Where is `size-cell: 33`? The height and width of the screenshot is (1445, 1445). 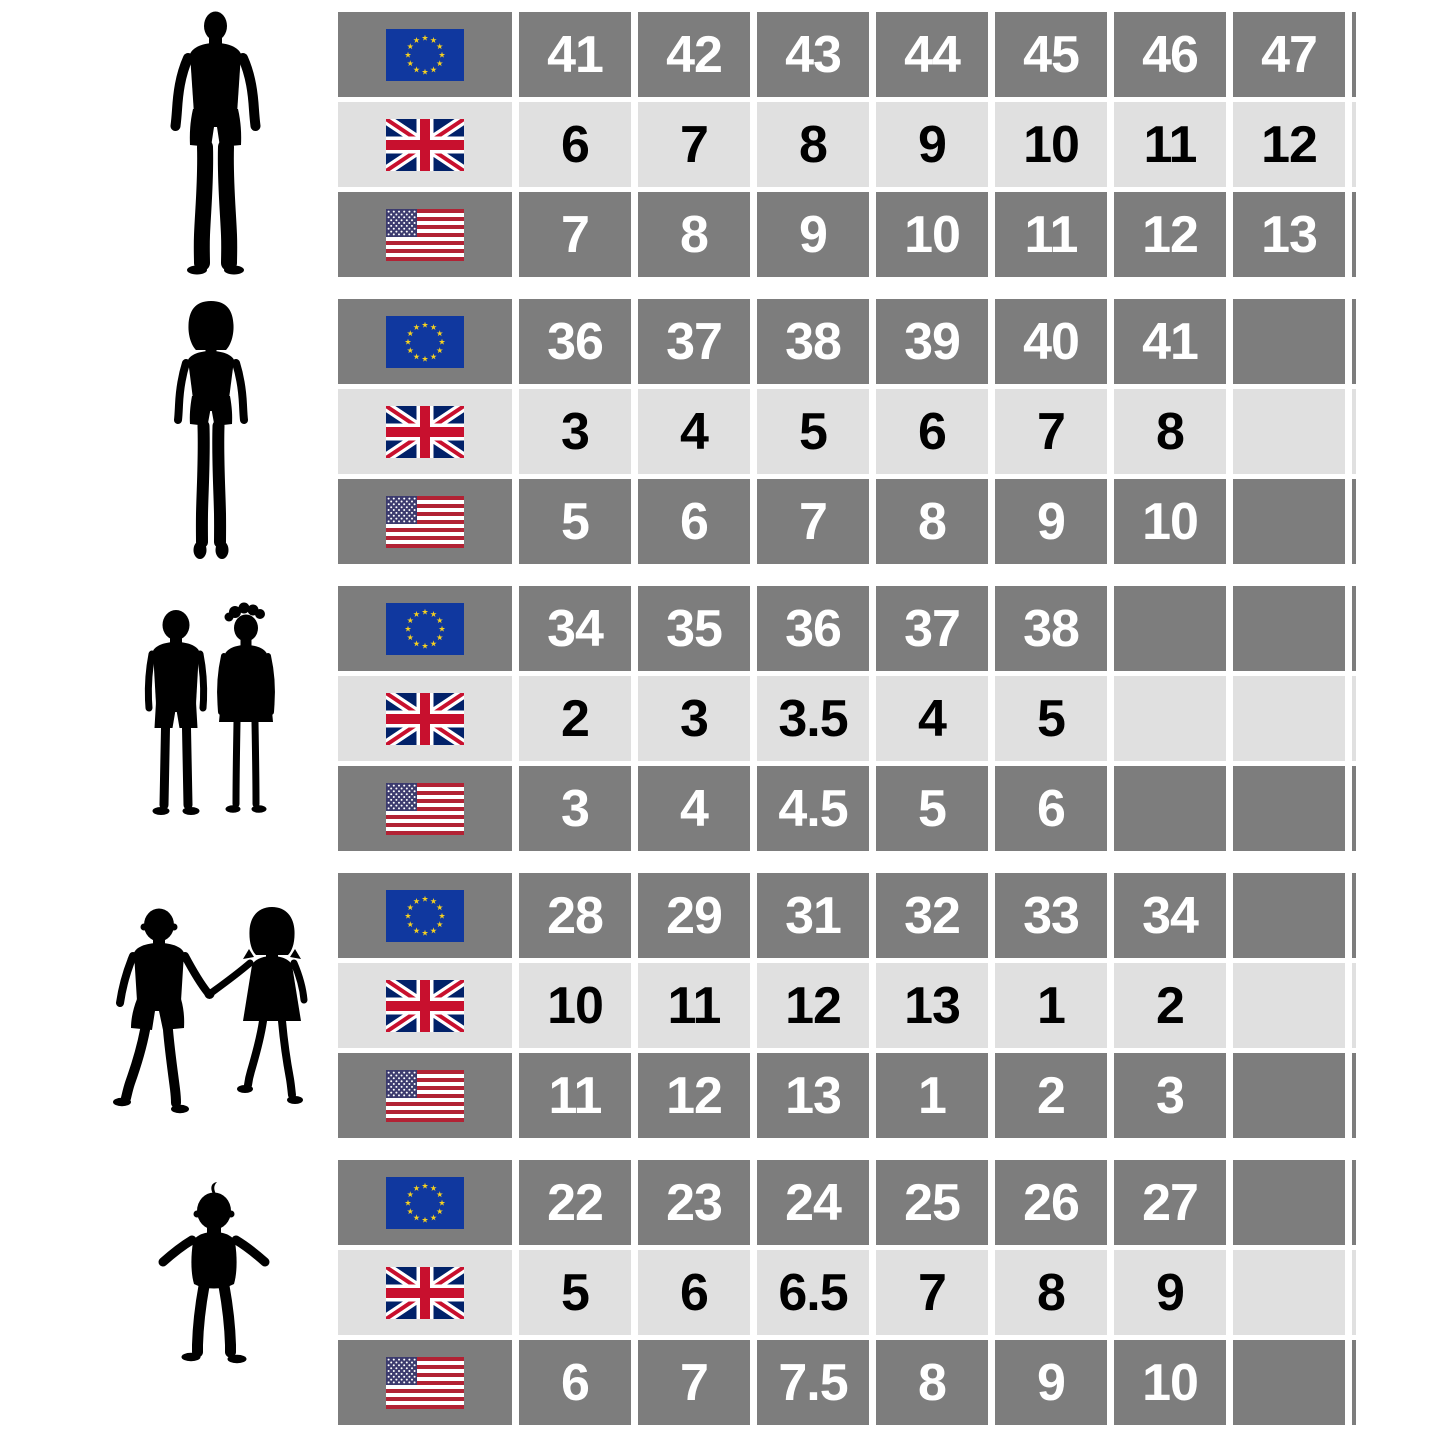 size-cell: 33 is located at coordinates (1051, 915).